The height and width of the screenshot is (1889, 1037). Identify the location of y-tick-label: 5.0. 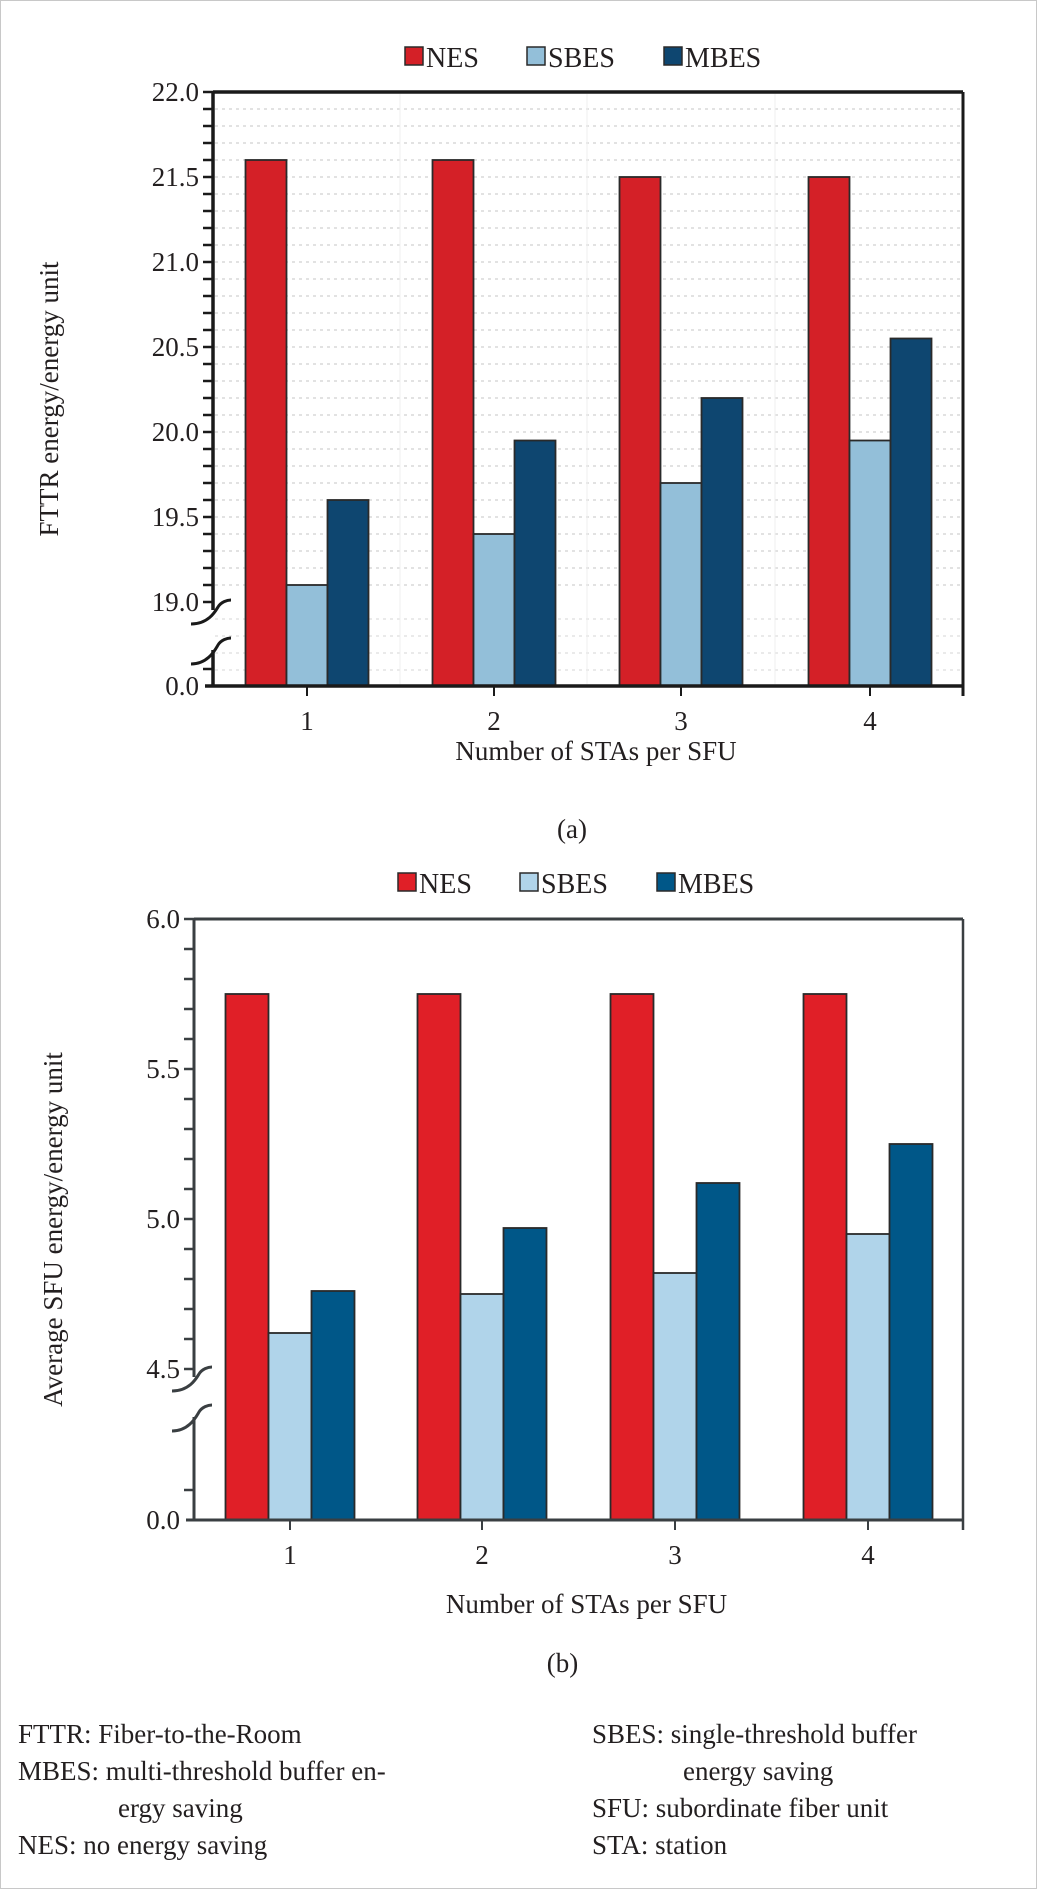
(163, 1219).